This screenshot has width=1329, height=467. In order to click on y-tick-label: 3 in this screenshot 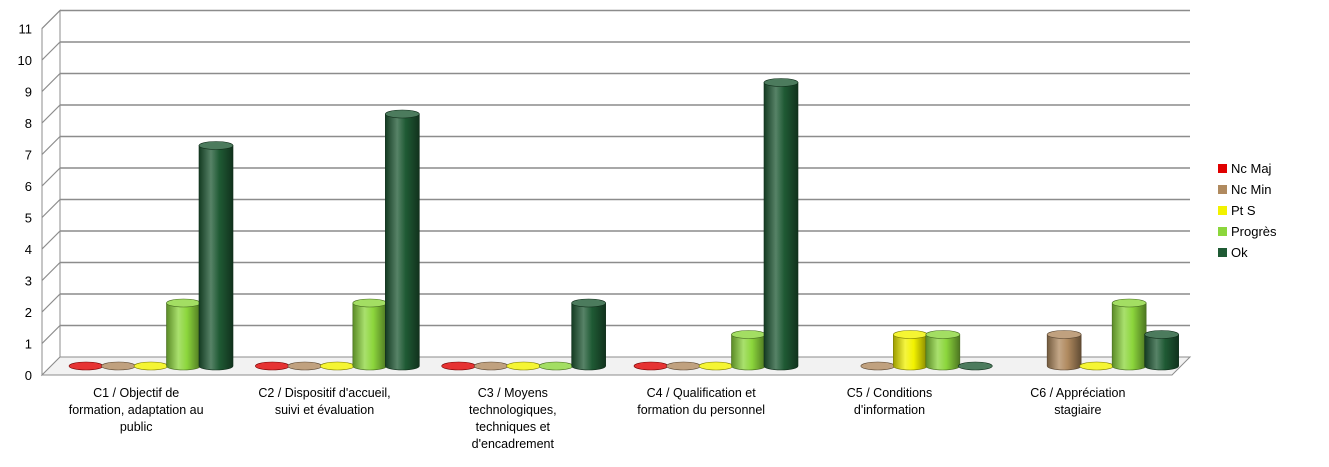, I will do `click(28, 281)`.